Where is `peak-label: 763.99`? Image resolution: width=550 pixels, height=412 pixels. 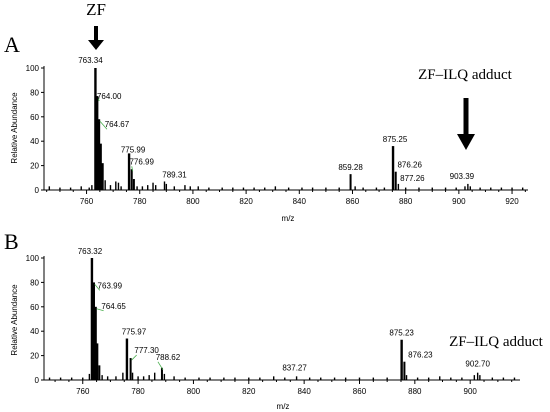 peak-label: 763.99 is located at coordinates (110, 285).